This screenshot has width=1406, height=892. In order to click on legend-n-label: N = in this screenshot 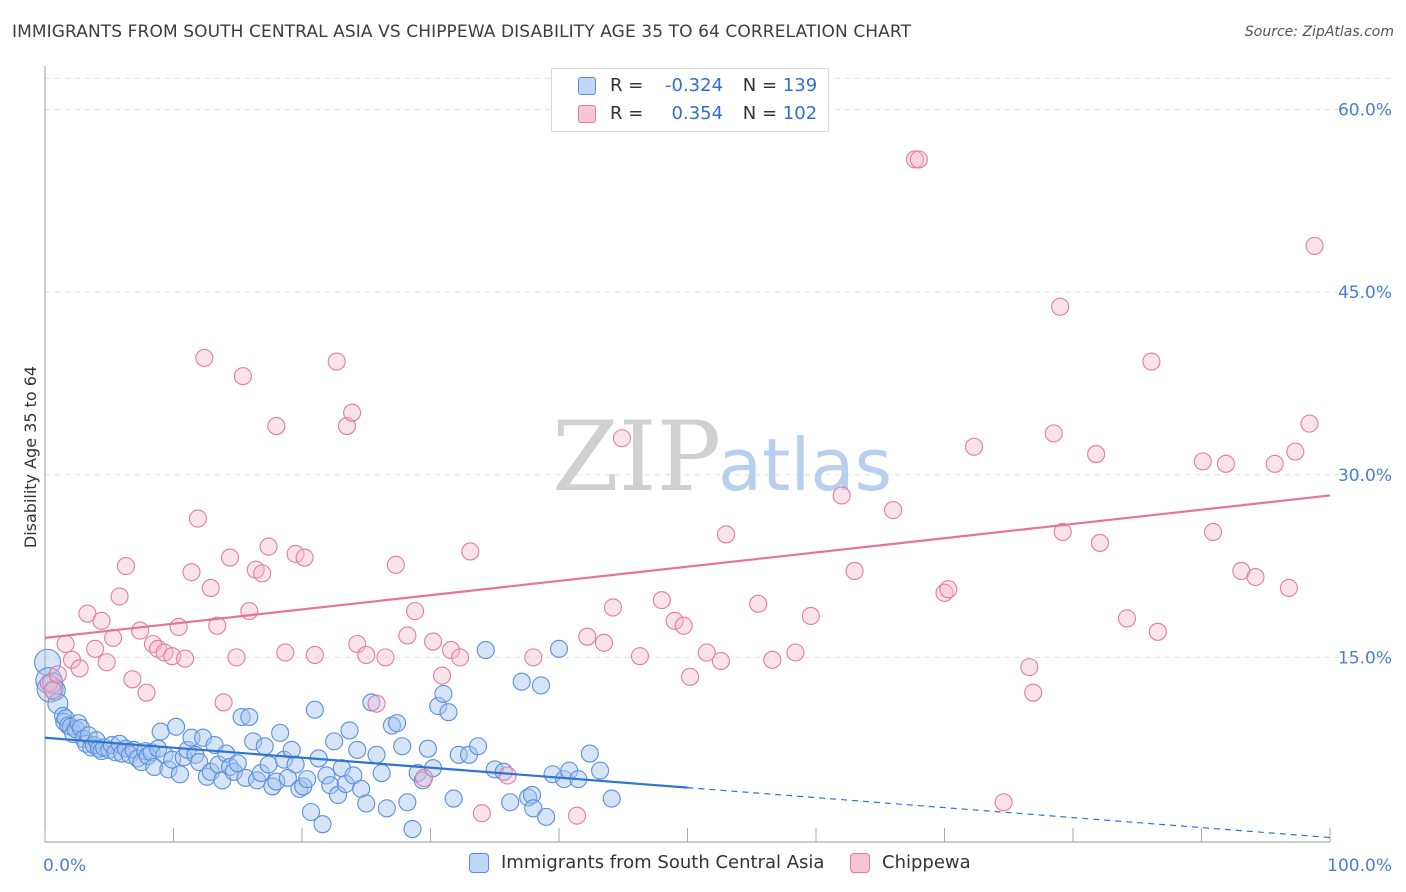, I will do `click(760, 113)`.